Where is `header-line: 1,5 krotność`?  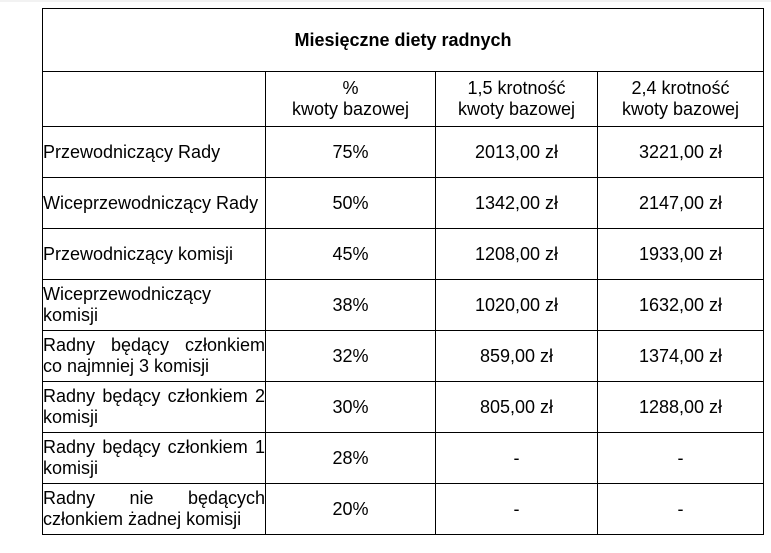 header-line: 1,5 krotność is located at coordinates (516, 88).